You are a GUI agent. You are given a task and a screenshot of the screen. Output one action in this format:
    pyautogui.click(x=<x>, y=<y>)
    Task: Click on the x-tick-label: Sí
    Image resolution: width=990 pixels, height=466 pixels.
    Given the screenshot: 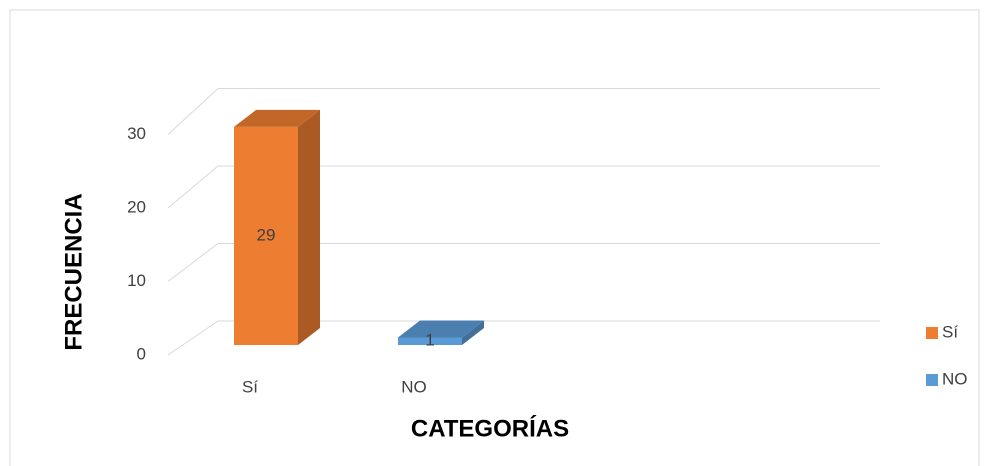 What is the action you would take?
    pyautogui.click(x=250, y=386)
    